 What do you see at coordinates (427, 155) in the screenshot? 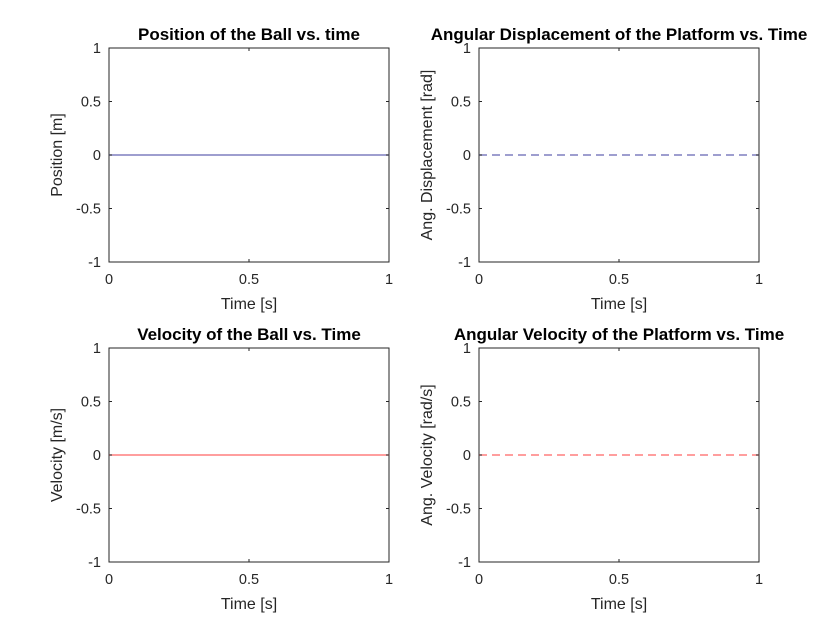
I see `y-axis-label: Ang. Displacement [rad]` at bounding box center [427, 155].